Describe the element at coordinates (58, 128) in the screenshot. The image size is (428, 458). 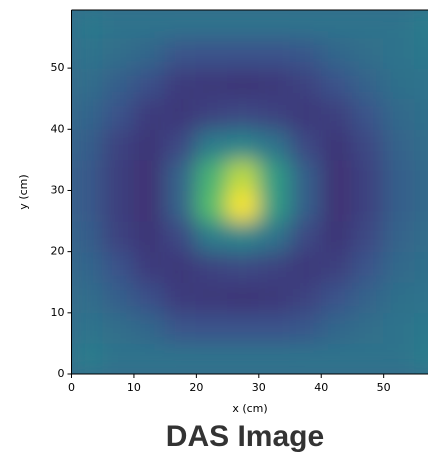
I see `y-tick-label: 40` at that location.